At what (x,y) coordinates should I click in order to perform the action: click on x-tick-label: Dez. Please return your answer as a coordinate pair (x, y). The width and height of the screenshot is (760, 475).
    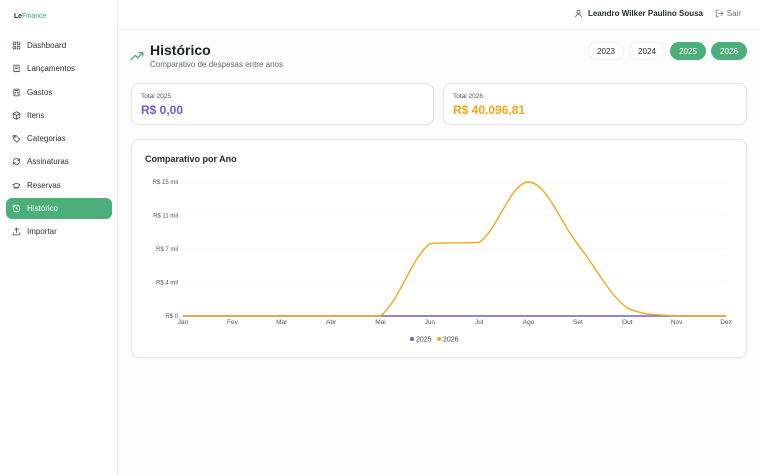
    Looking at the image, I should click on (726, 322).